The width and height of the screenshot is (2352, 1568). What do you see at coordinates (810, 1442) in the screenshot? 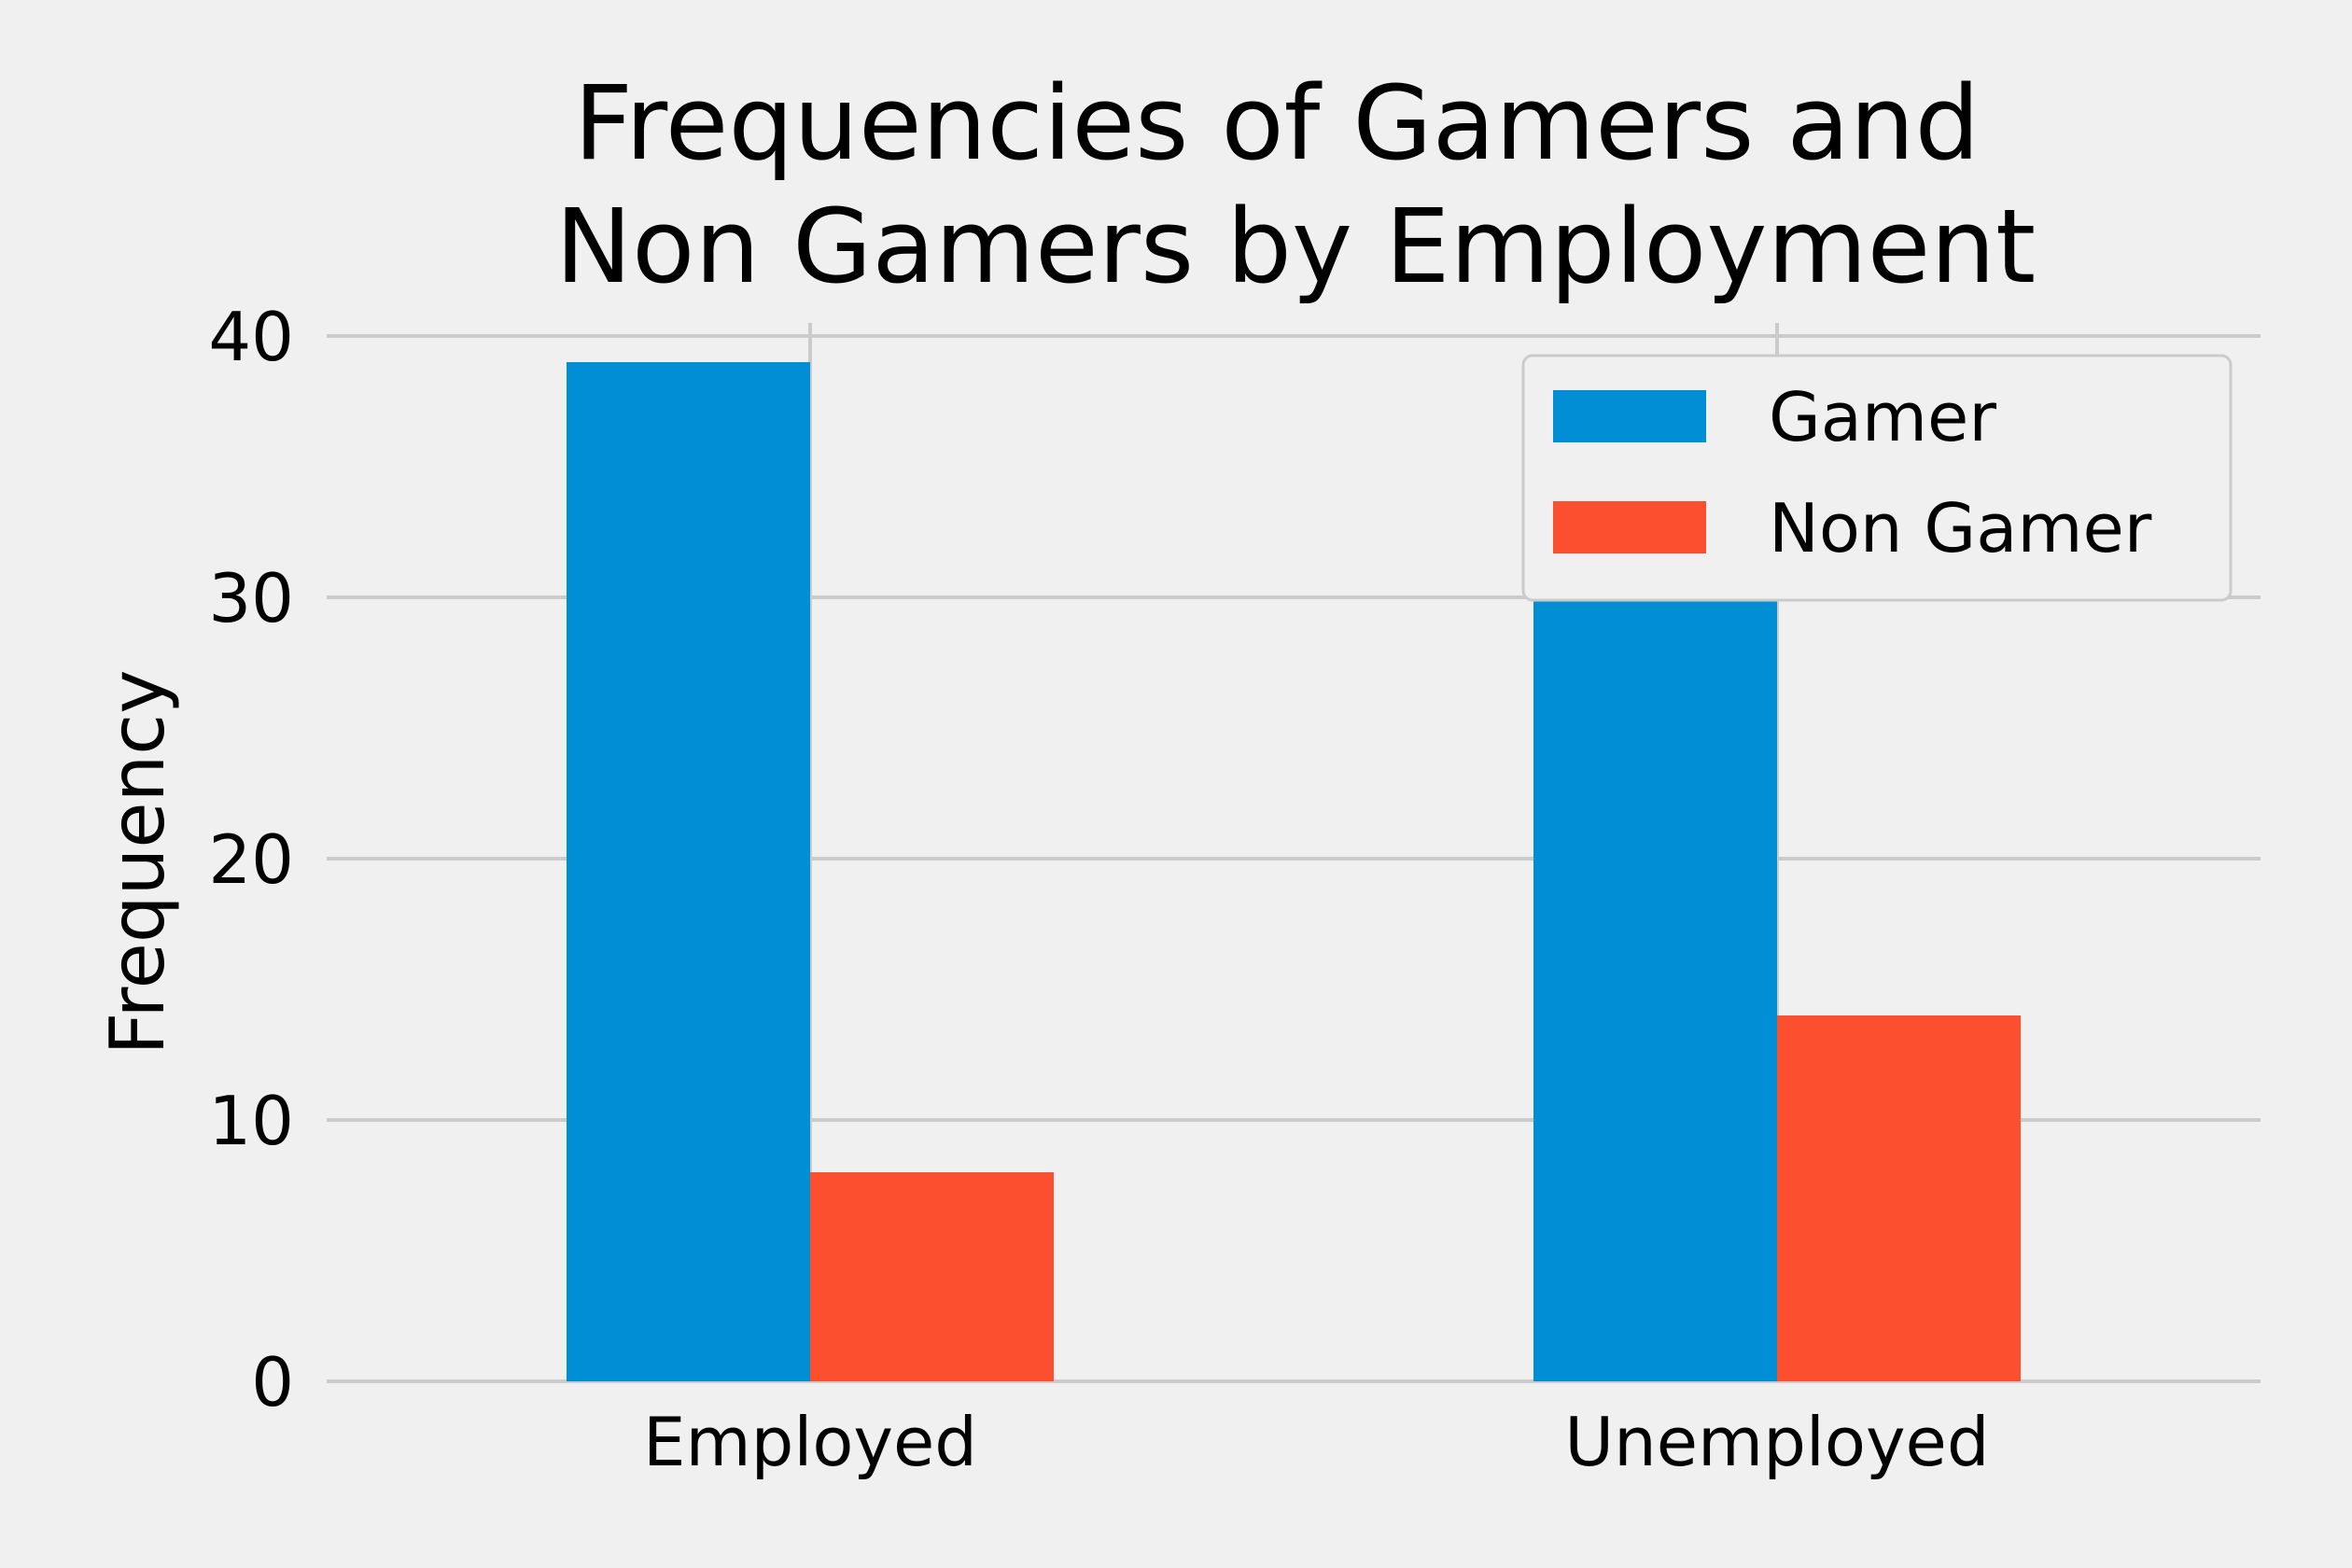
I see `x-tick-label-employed: Employed` at bounding box center [810, 1442].